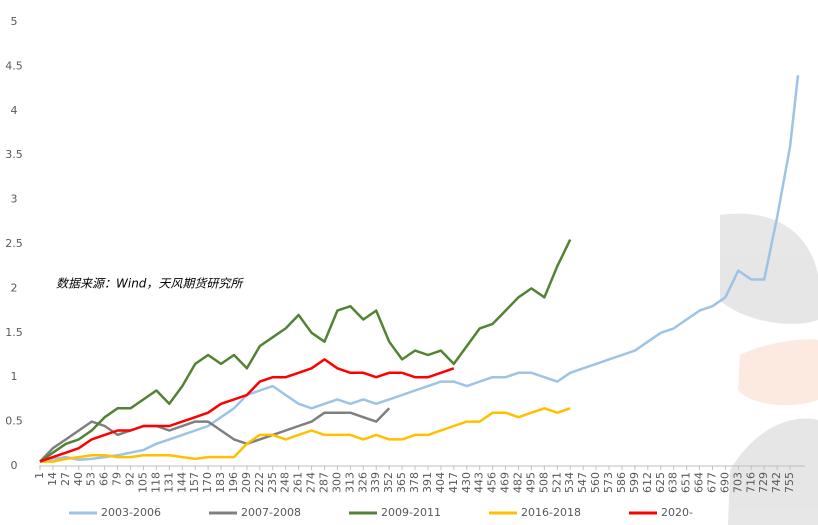 The height and width of the screenshot is (525, 818). What do you see at coordinates (259, 482) in the screenshot?
I see `x-tick-label: 222` at bounding box center [259, 482].